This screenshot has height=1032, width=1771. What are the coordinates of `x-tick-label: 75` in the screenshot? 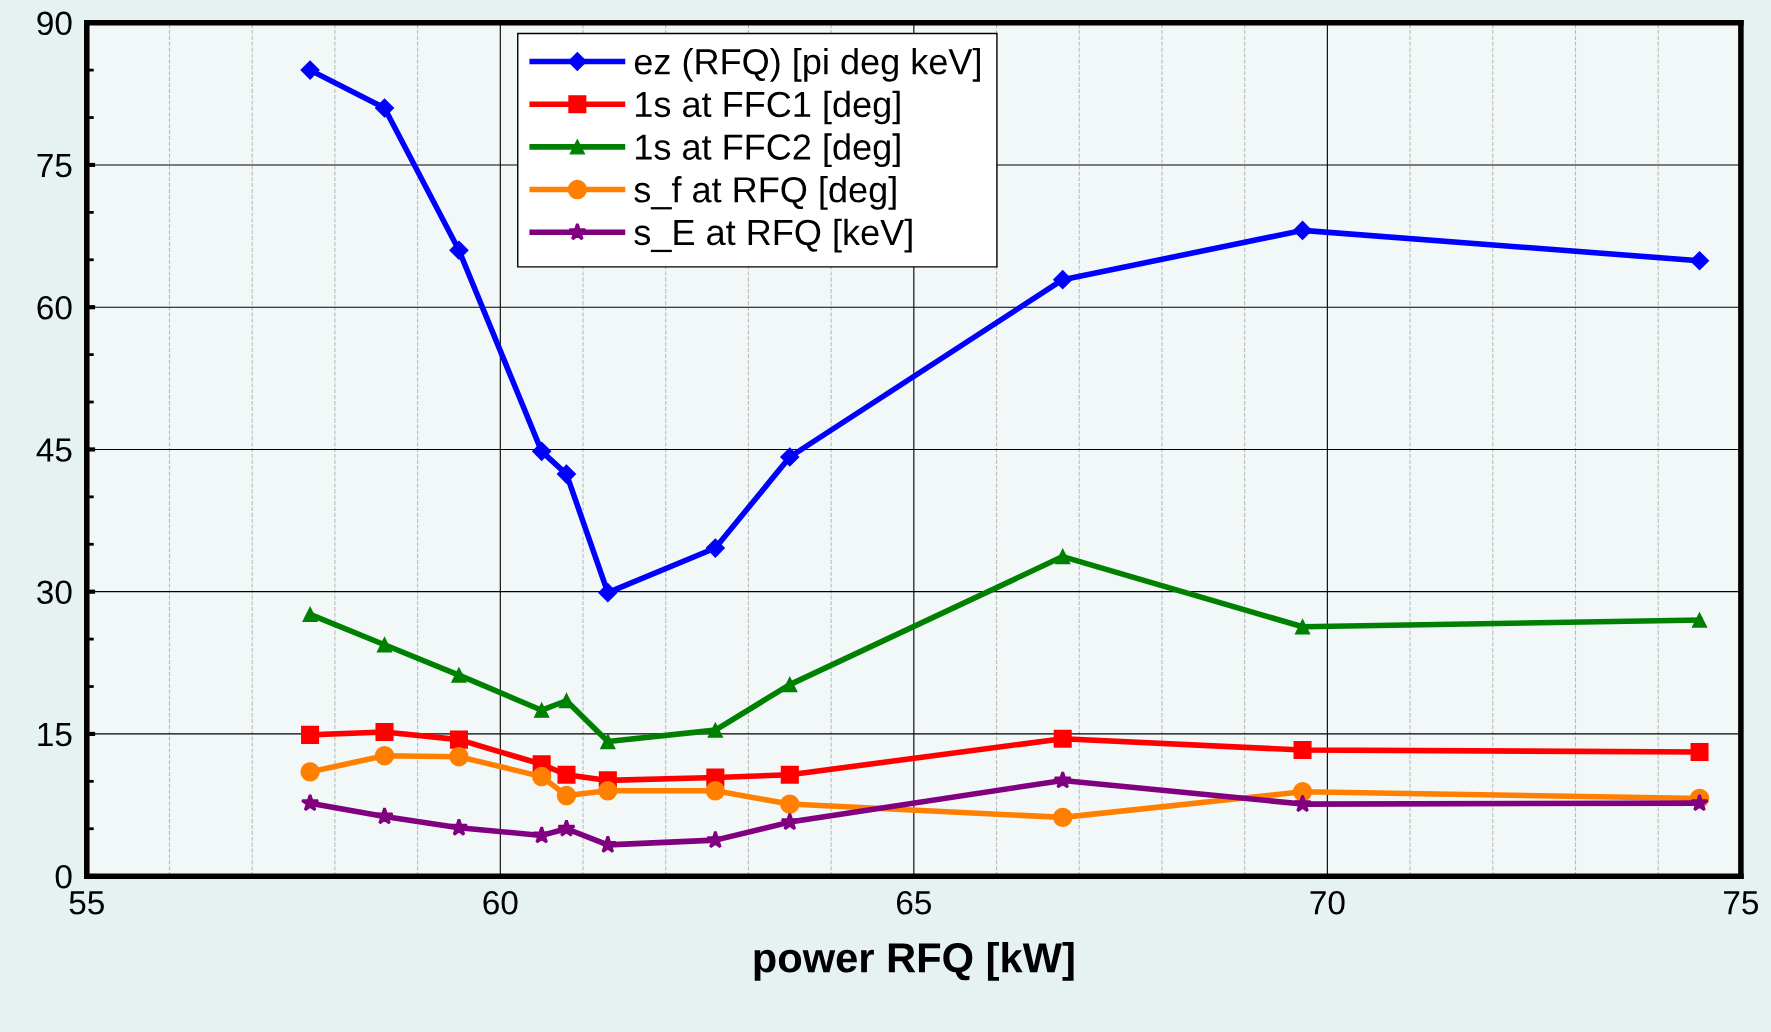 It's located at (1741, 903).